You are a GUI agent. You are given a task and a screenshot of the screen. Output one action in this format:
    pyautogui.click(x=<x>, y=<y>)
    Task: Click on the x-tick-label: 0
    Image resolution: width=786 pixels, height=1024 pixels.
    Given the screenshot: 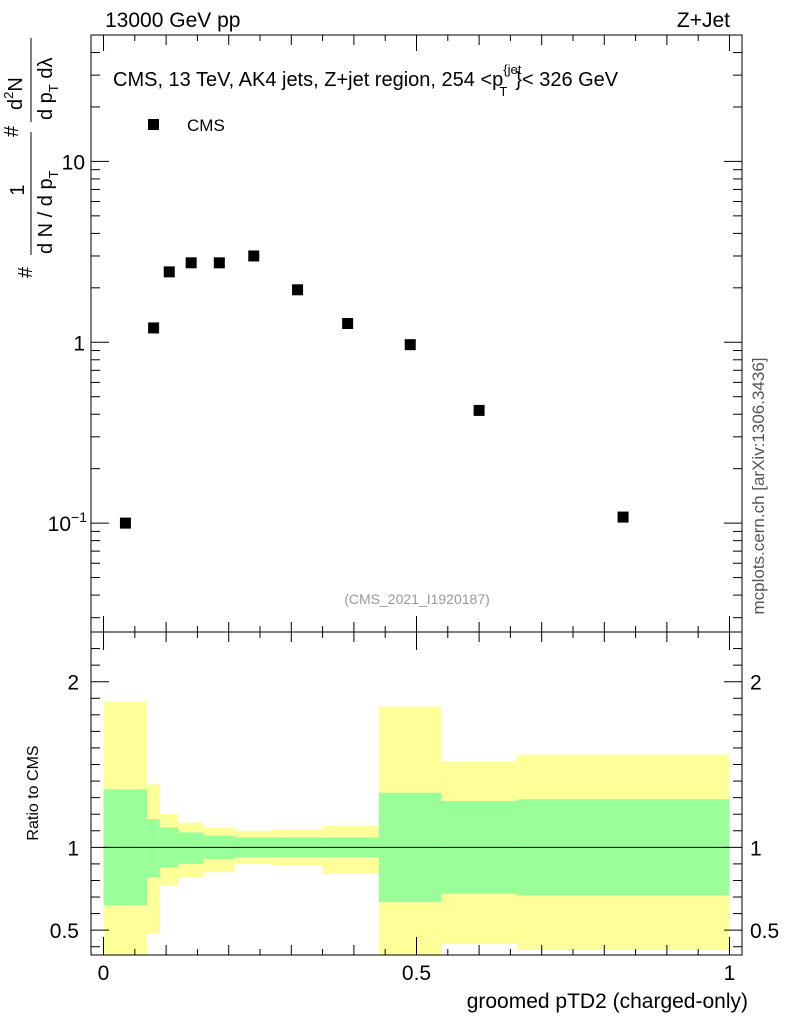 What is the action you would take?
    pyautogui.click(x=104, y=973)
    